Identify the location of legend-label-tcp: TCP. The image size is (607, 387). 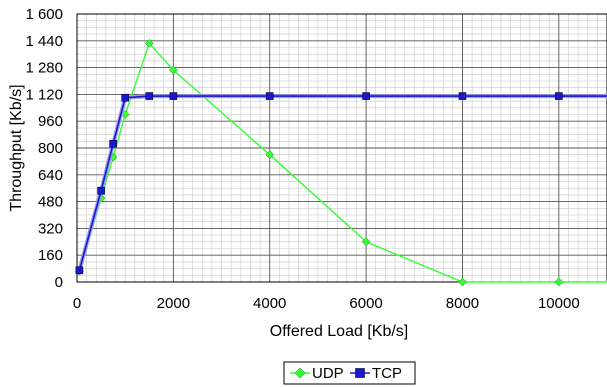
(387, 373).